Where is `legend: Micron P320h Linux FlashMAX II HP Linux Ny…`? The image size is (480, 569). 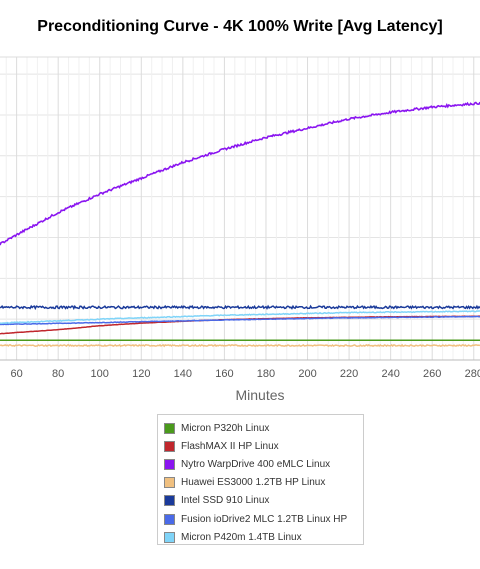 legend: Micron P320h Linux FlashMAX II HP Linux Ny… is located at coordinates (260, 479).